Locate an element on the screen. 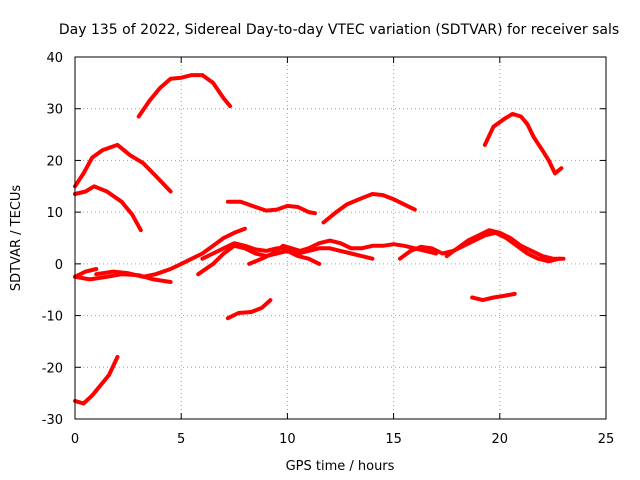  y-tick-label: 30 is located at coordinates (54, 110).